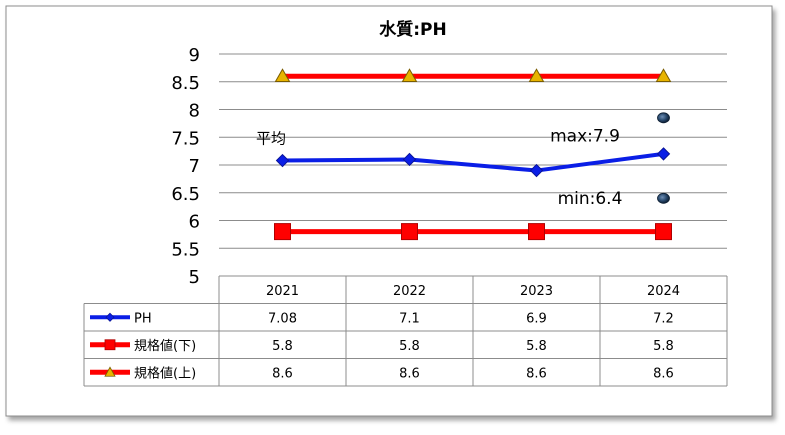 Image resolution: width=785 pixels, height=435 pixels. Describe the element at coordinates (413, 29) in the screenshot. I see `chart-title: 水質:PH` at that location.